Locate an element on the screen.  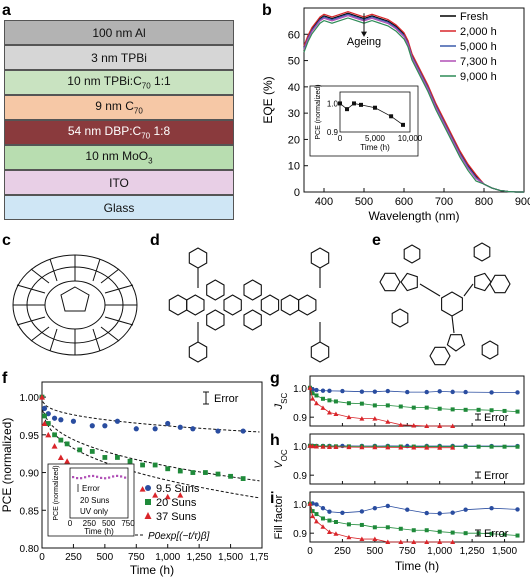
legend-label: 9,000 h is located at coordinates (478, 77).